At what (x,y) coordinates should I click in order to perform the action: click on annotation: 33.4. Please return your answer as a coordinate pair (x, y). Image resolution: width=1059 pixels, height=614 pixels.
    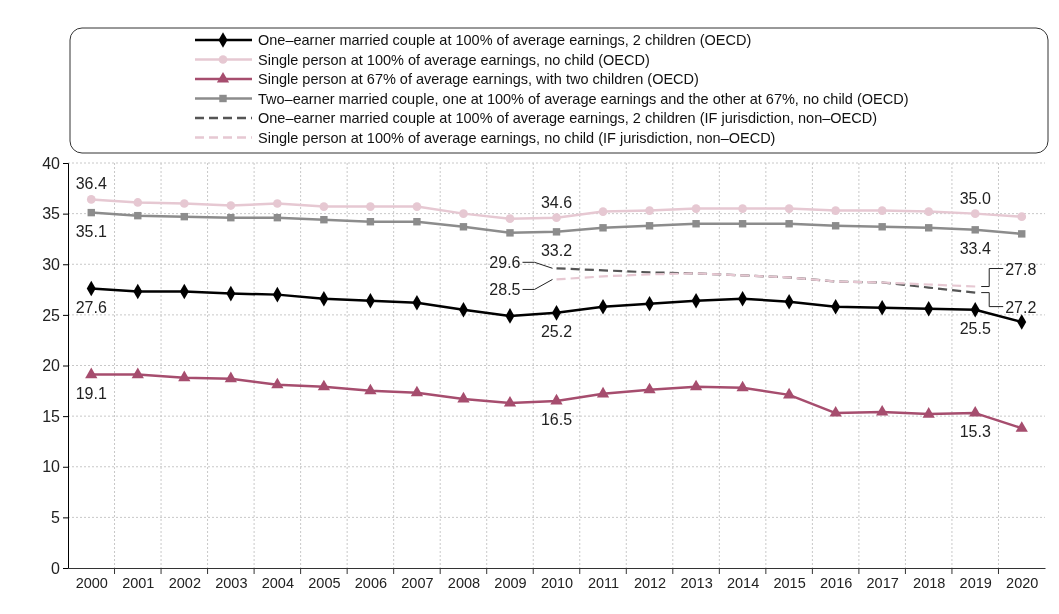
    Looking at the image, I should click on (975, 248).